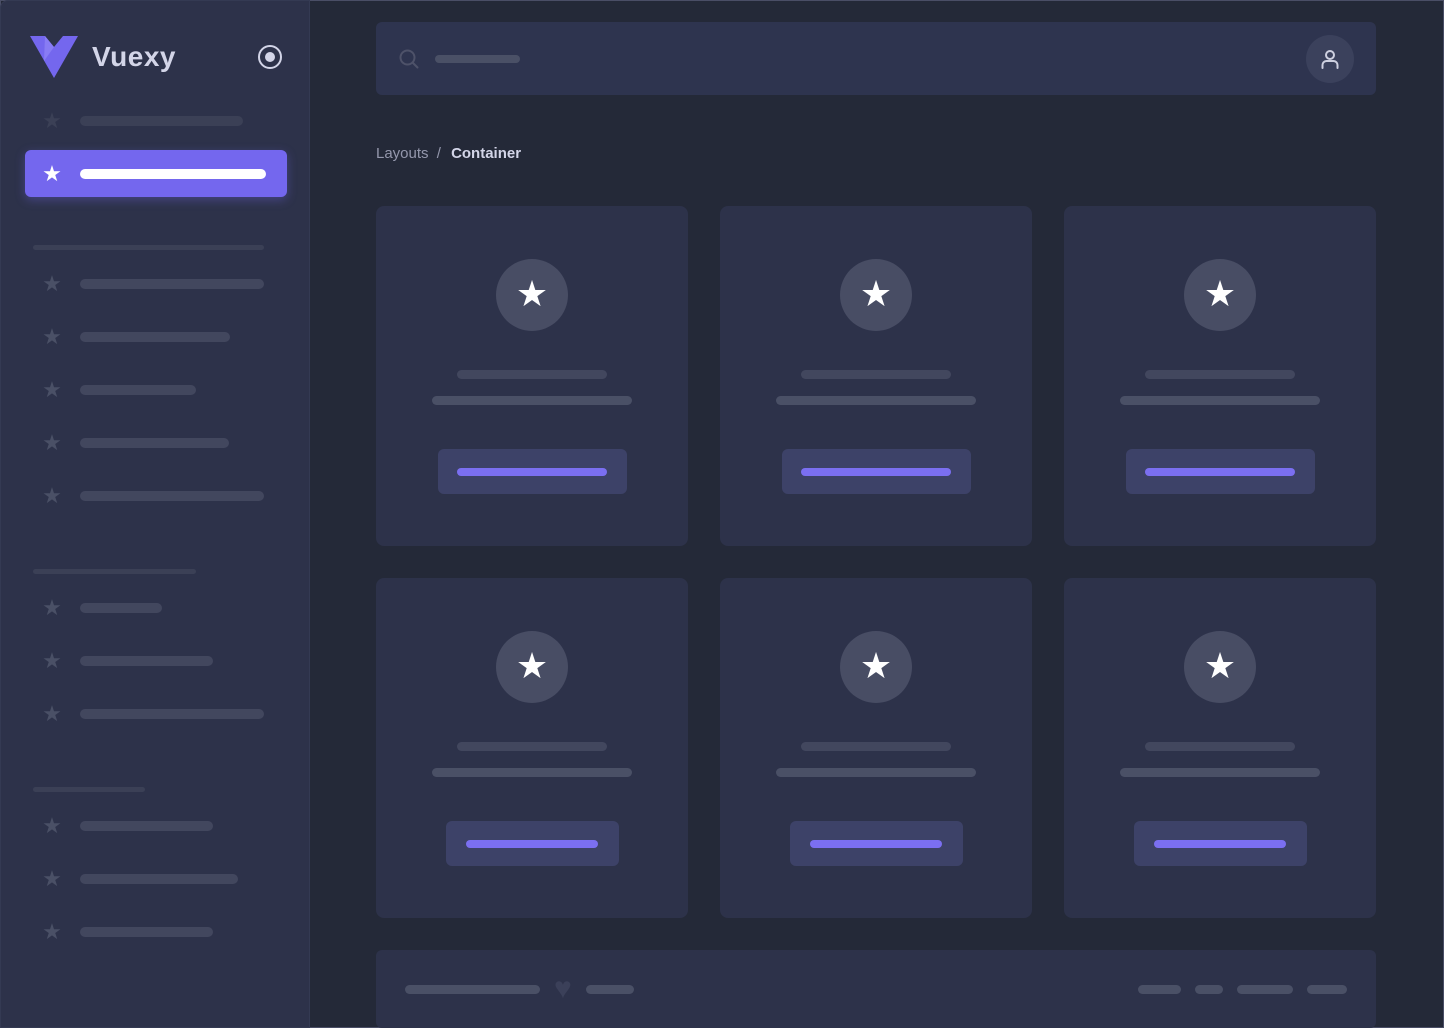  Describe the element at coordinates (134, 56) in the screenshot. I see `brand-title: Vuexy` at that location.